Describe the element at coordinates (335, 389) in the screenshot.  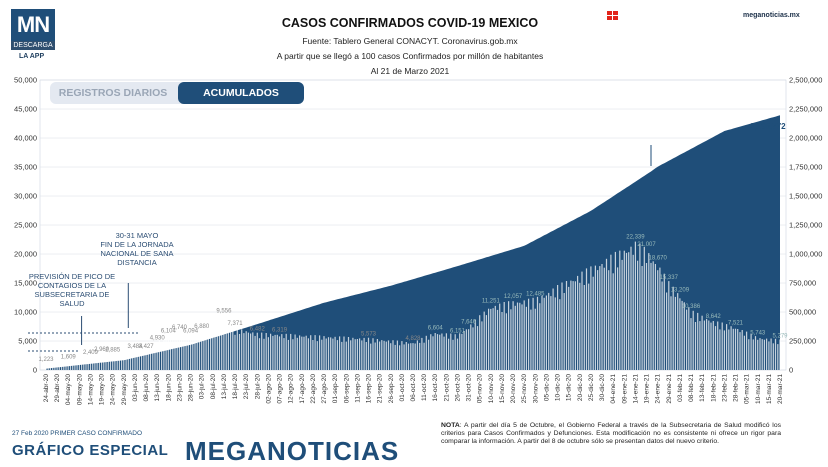
I see `x-tick-label: 01-sep-20` at that location.